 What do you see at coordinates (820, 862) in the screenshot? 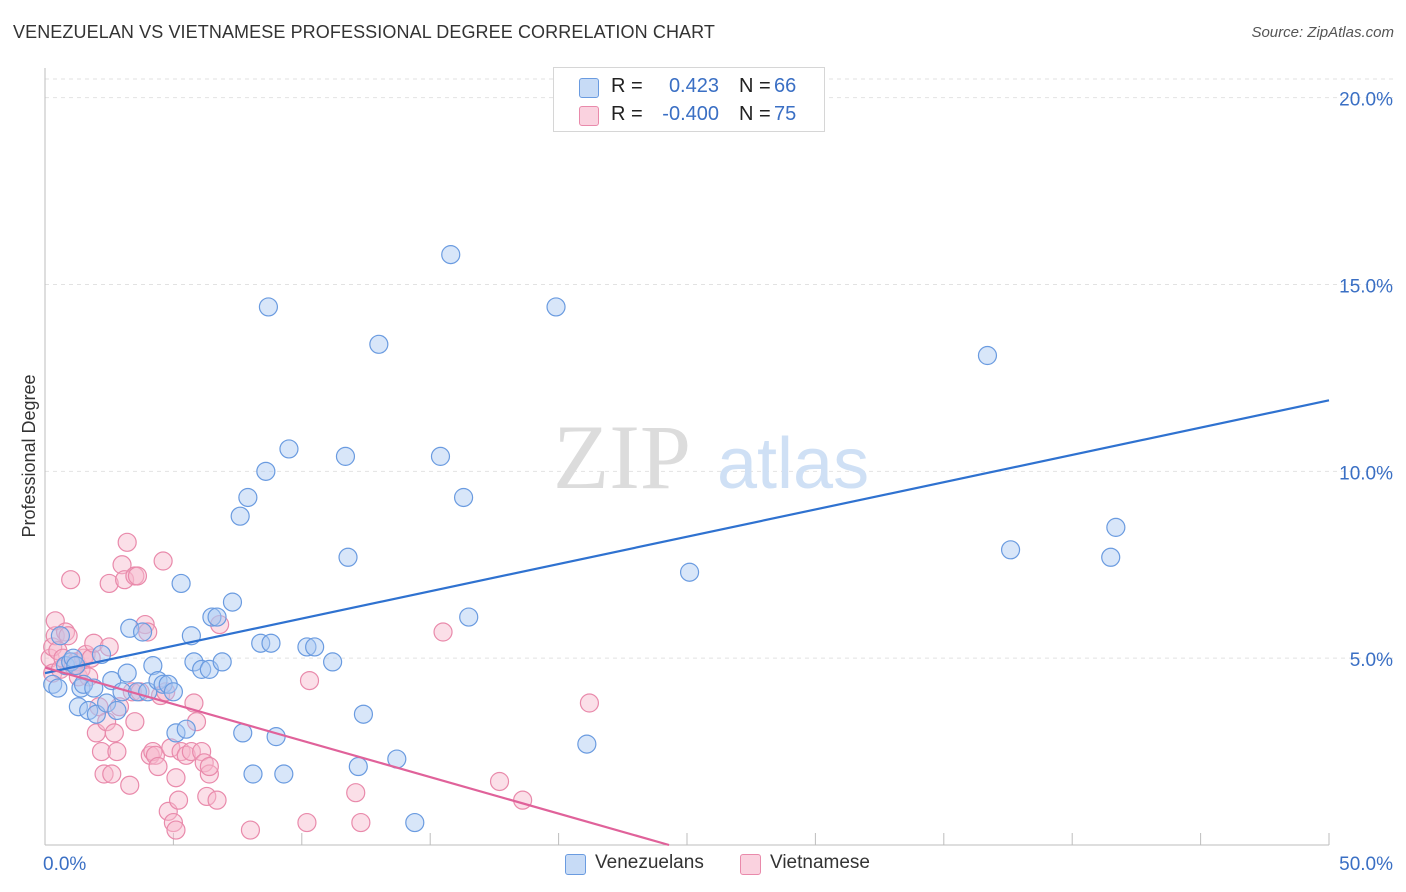
I see `legend-label-vietnamese: Vietnamese` at bounding box center [820, 862].